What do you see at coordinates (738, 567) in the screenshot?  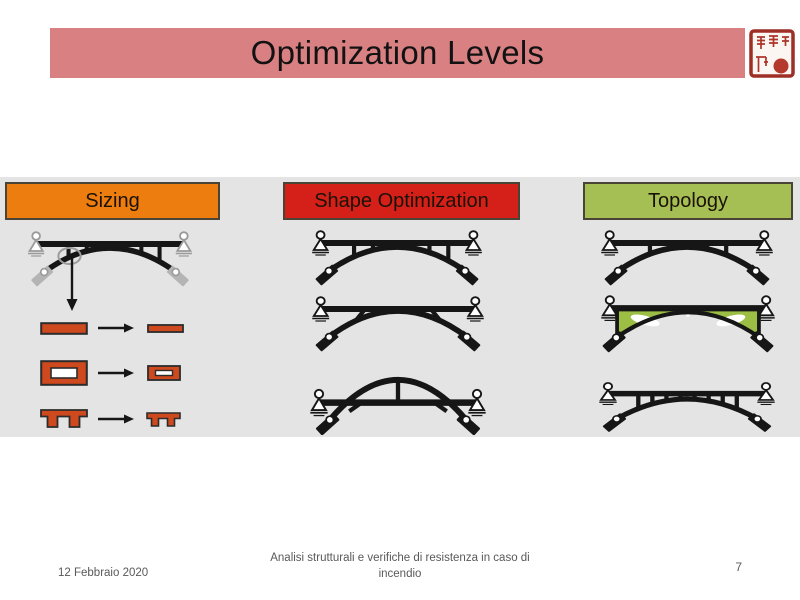 I see `footer-page-number: 7` at bounding box center [738, 567].